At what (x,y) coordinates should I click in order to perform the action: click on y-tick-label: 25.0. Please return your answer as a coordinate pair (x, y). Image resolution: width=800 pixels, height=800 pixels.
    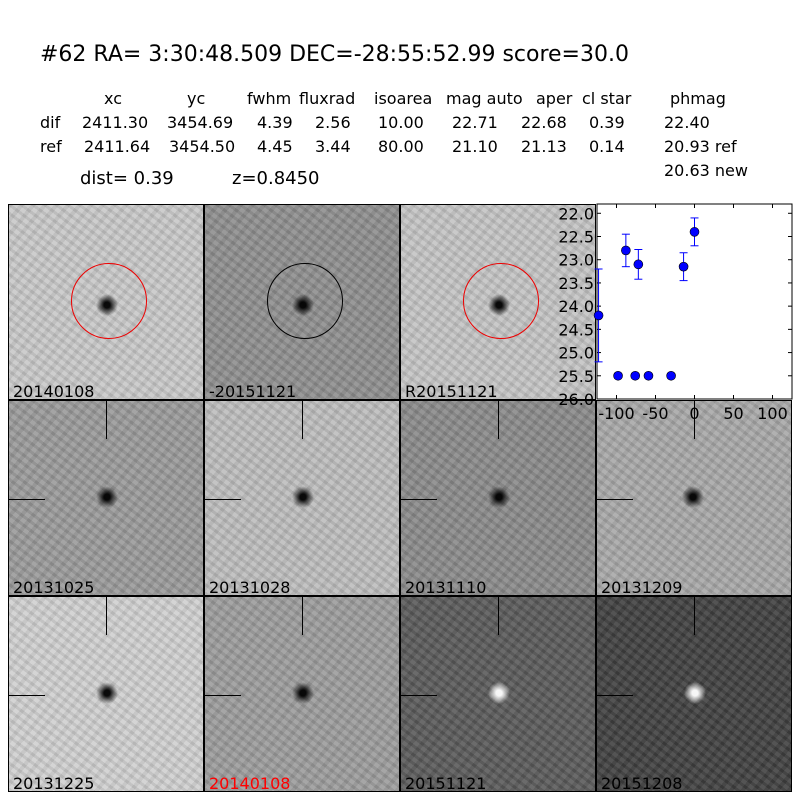
    Looking at the image, I should click on (576, 353).